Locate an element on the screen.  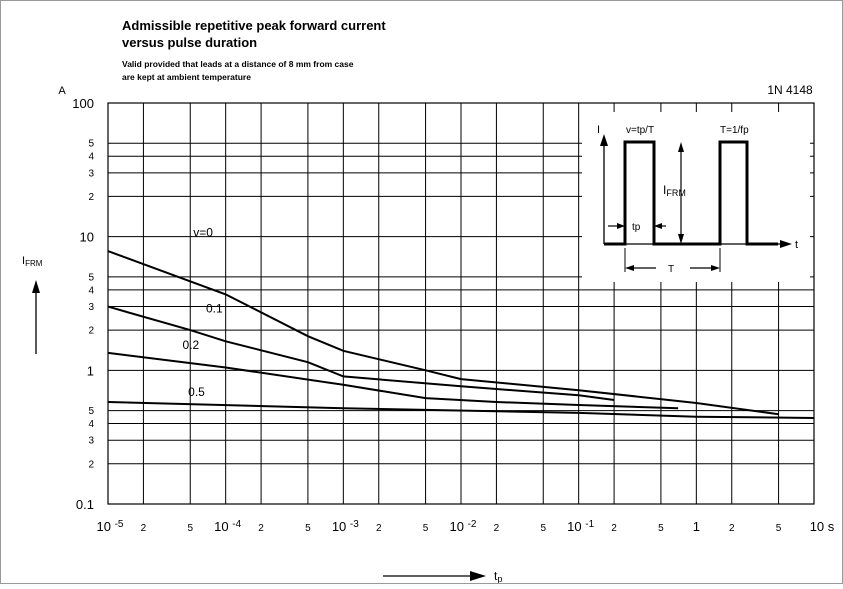
inset-duty-label: v=tp/T is located at coordinates (640, 130).